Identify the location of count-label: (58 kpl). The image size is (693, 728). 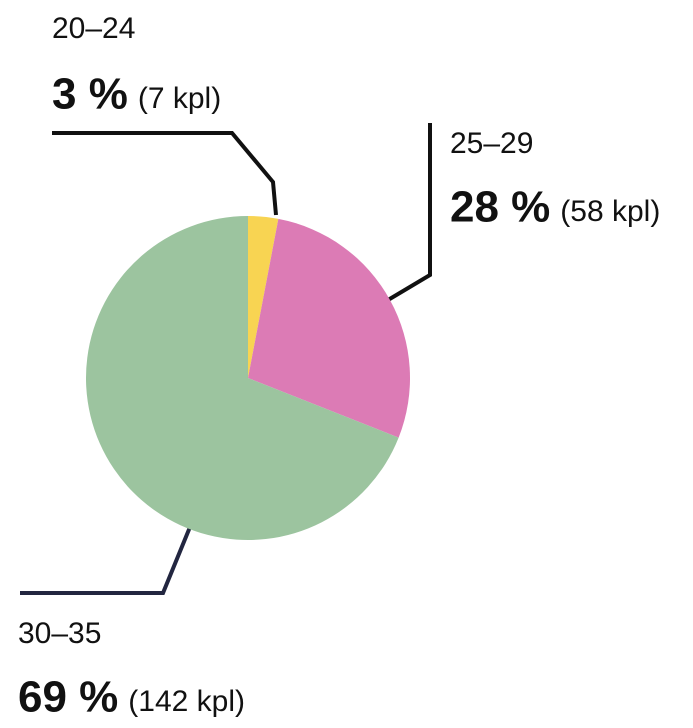
(610, 211).